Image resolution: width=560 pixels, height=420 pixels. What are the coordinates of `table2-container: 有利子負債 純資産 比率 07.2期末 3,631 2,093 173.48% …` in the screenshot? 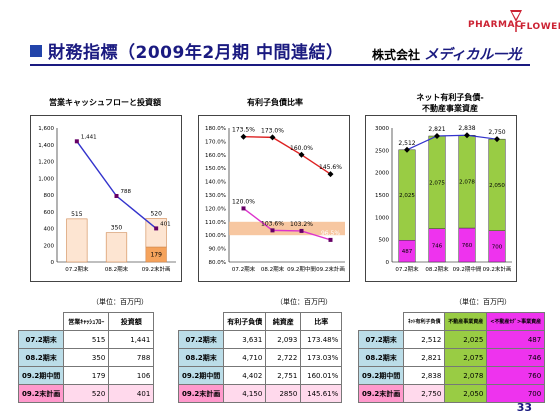 It's located at (260, 357).